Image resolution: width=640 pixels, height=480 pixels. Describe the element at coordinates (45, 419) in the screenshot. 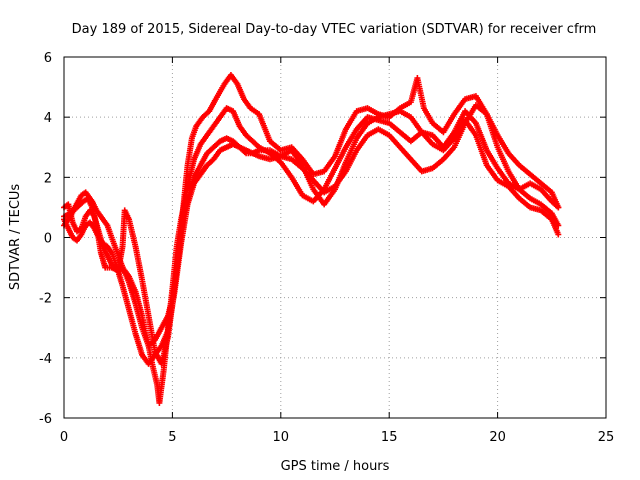

I see `y-tick-label: -6` at that location.